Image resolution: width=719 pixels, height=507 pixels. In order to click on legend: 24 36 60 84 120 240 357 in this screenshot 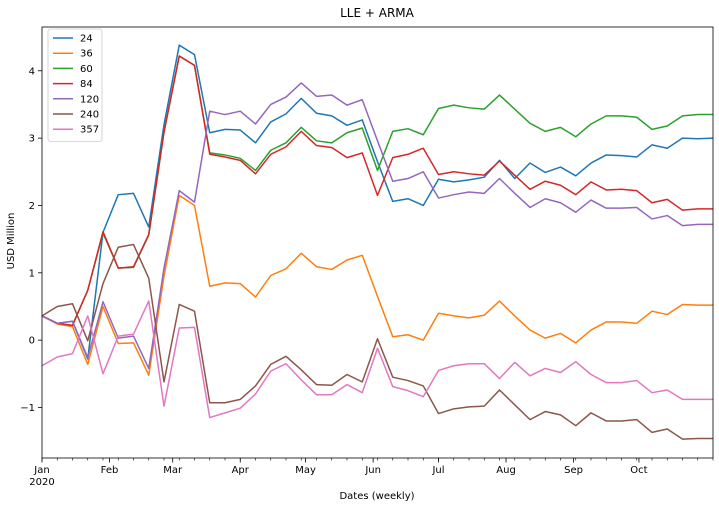, I will do `click(75, 85)`.